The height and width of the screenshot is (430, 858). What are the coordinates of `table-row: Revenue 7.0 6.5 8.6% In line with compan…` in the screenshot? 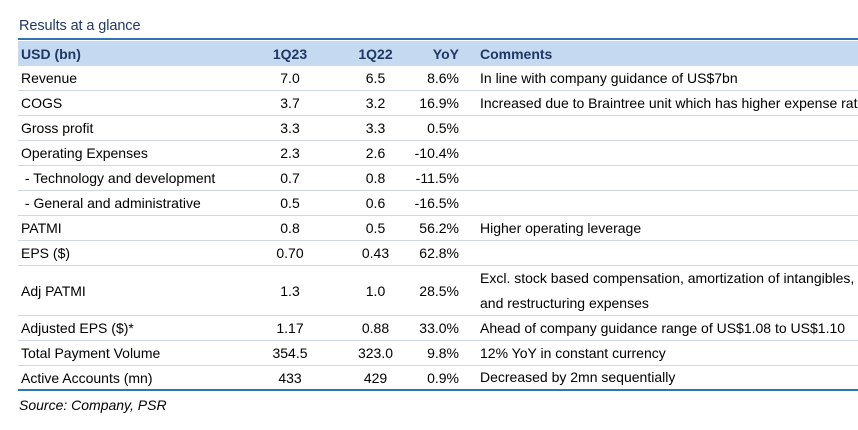 It's located at (438, 78).